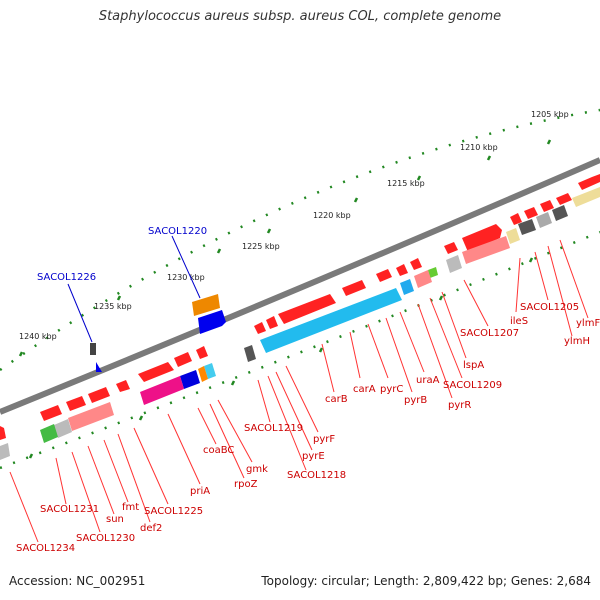 The width and height of the screenshot is (600, 600). What do you see at coordinates (550, 114) in the screenshot?
I see `kbp-label: 1205 kbp` at bounding box center [550, 114].